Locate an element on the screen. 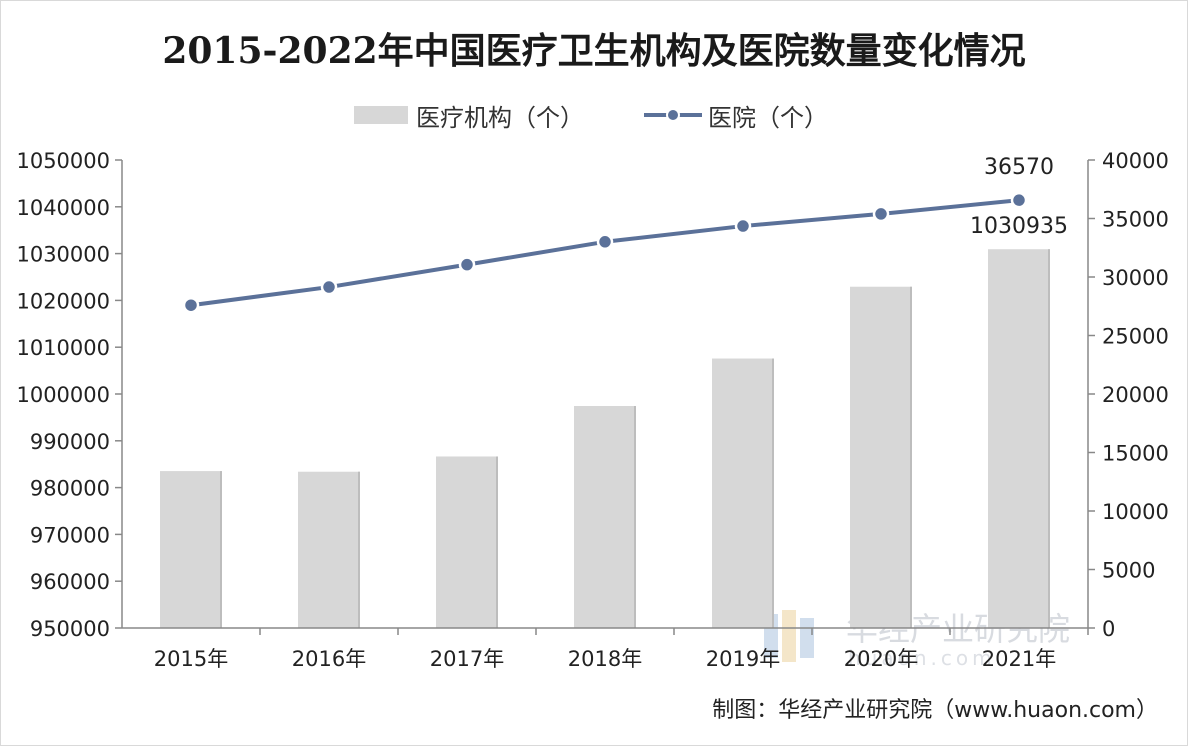 The height and width of the screenshot is (746, 1188). line-data-label-last: 36570 is located at coordinates (1019, 167).